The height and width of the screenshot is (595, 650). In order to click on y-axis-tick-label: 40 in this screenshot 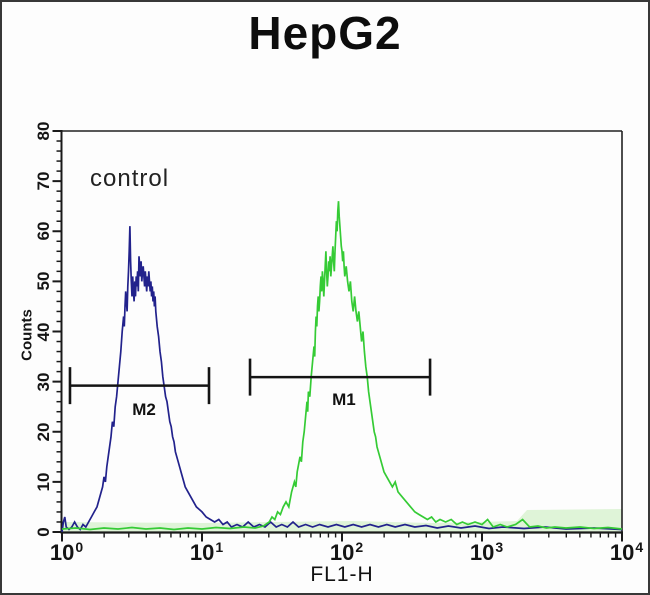, I will do `click(43, 331)`.